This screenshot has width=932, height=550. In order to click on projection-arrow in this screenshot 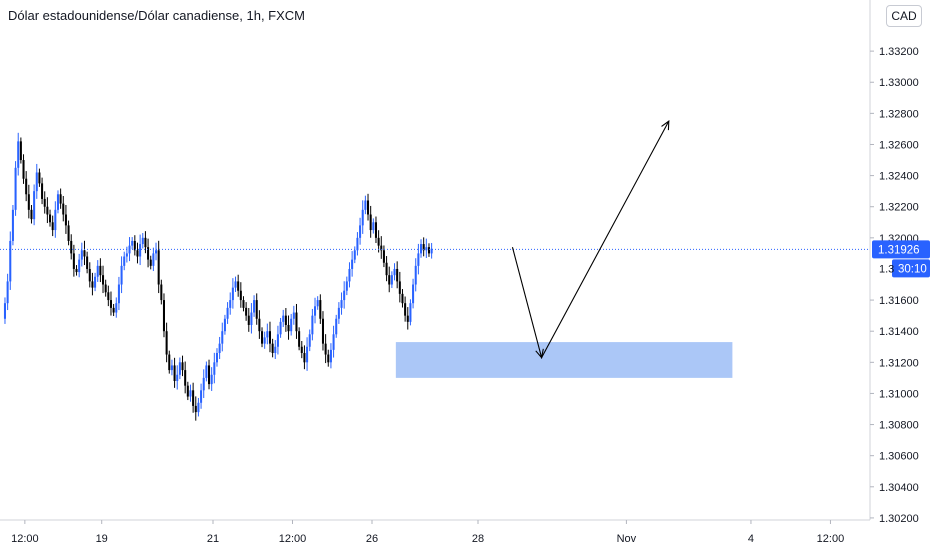, I will do `click(590, 240)`.